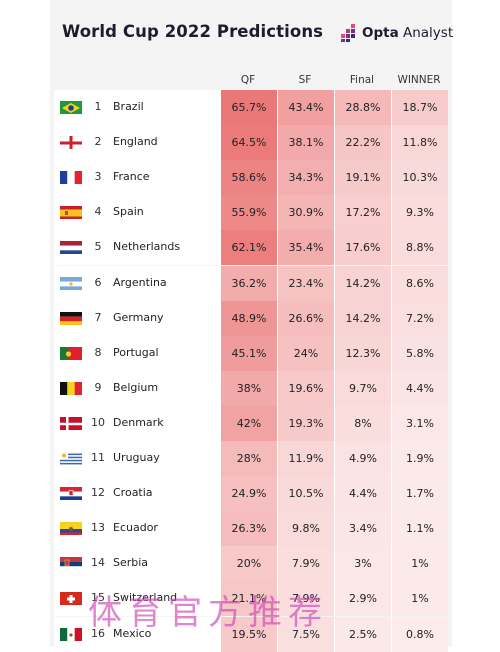 This screenshot has height=652, width=500. Describe the element at coordinates (248, 423) in the screenshot. I see `cell-qf: 42%` at that location.